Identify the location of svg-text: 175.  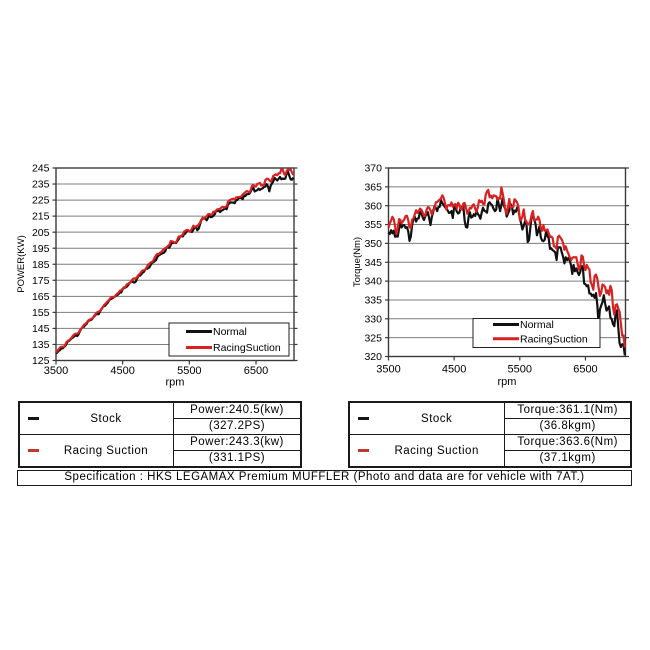
(41, 281).